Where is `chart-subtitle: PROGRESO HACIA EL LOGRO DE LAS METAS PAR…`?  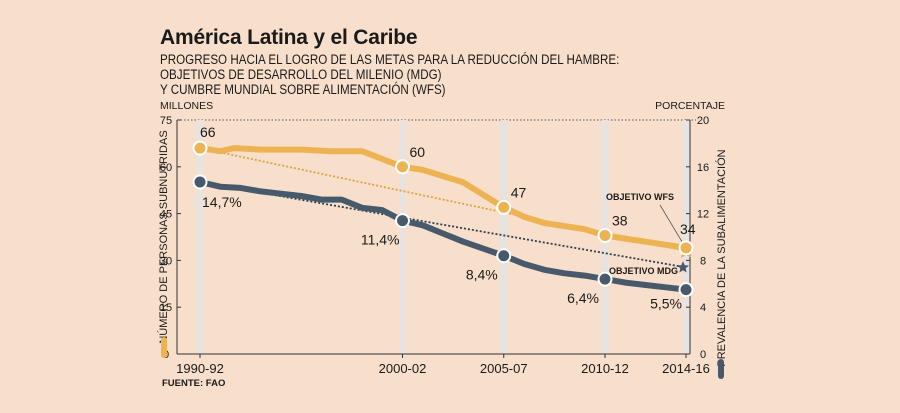
chart-subtitle: PROGRESO HACIA EL LOGRO DE LAS METAS PAR… is located at coordinates (389, 74).